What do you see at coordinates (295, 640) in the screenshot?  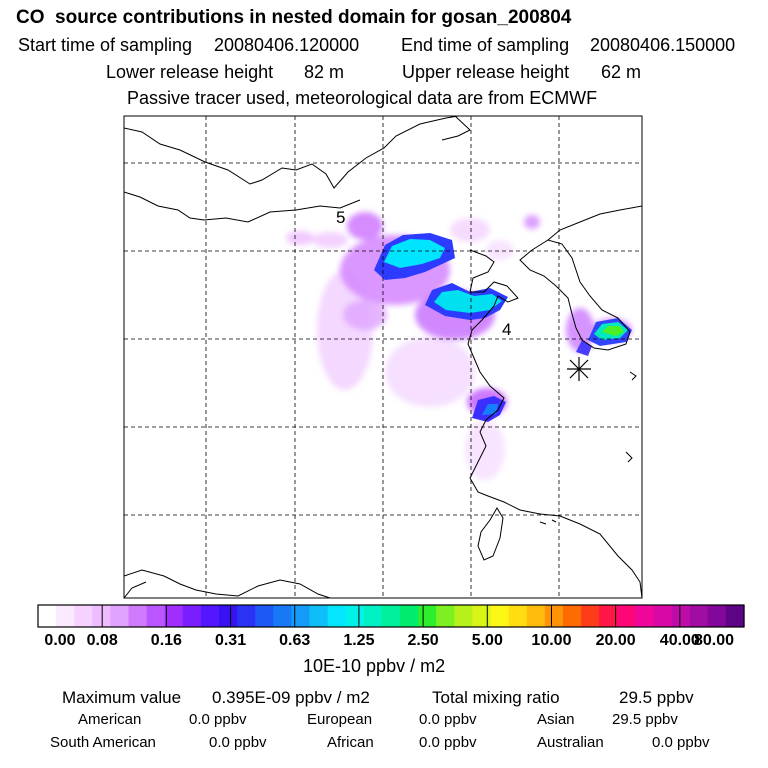 I see `colorbar-tick-label: 0.63` at bounding box center [295, 640].